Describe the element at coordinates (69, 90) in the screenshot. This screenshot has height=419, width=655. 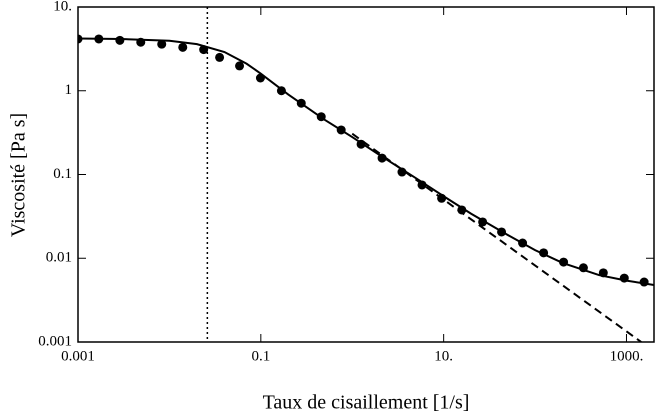
I see `y-tick-label: 1` at that location.